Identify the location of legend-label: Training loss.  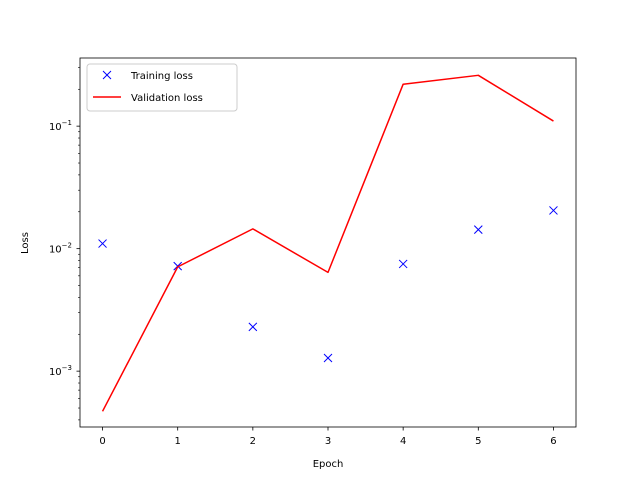
(161, 76).